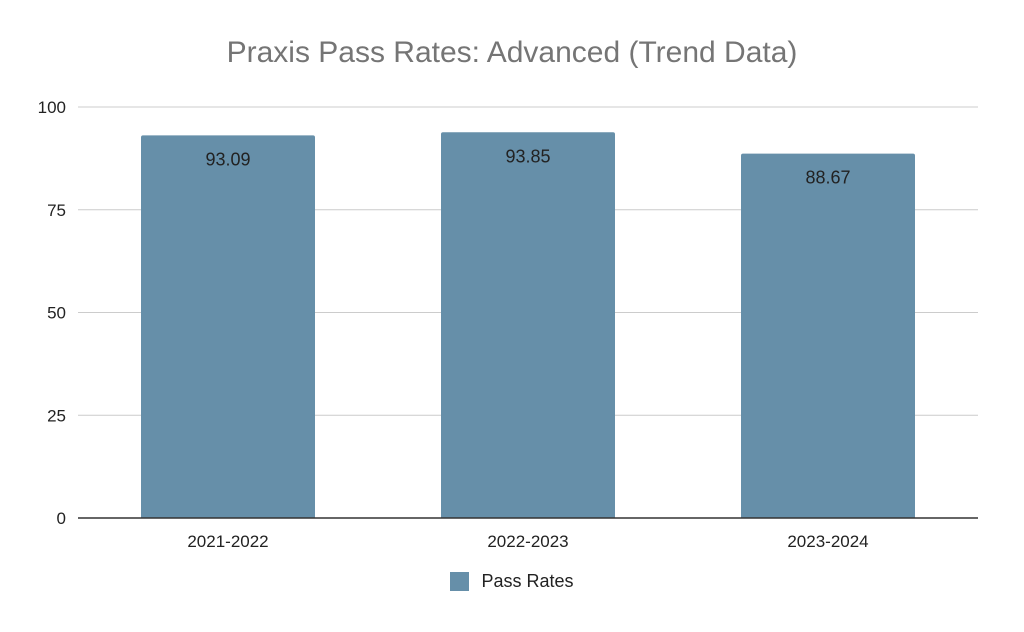 This screenshot has height=632, width=1024. What do you see at coordinates (56, 210) in the screenshot?
I see `y-tick-label: 75` at bounding box center [56, 210].